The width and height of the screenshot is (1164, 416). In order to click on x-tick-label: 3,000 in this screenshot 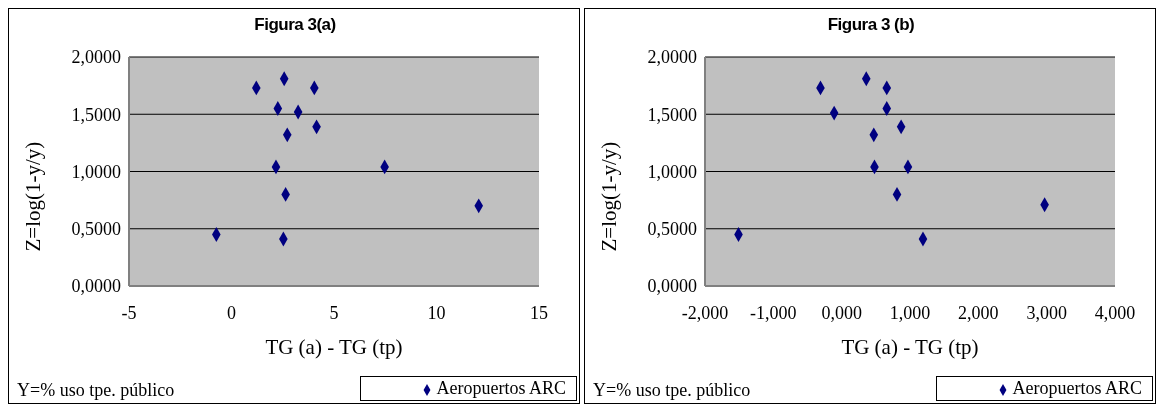, I will do `click(1046, 312)`.